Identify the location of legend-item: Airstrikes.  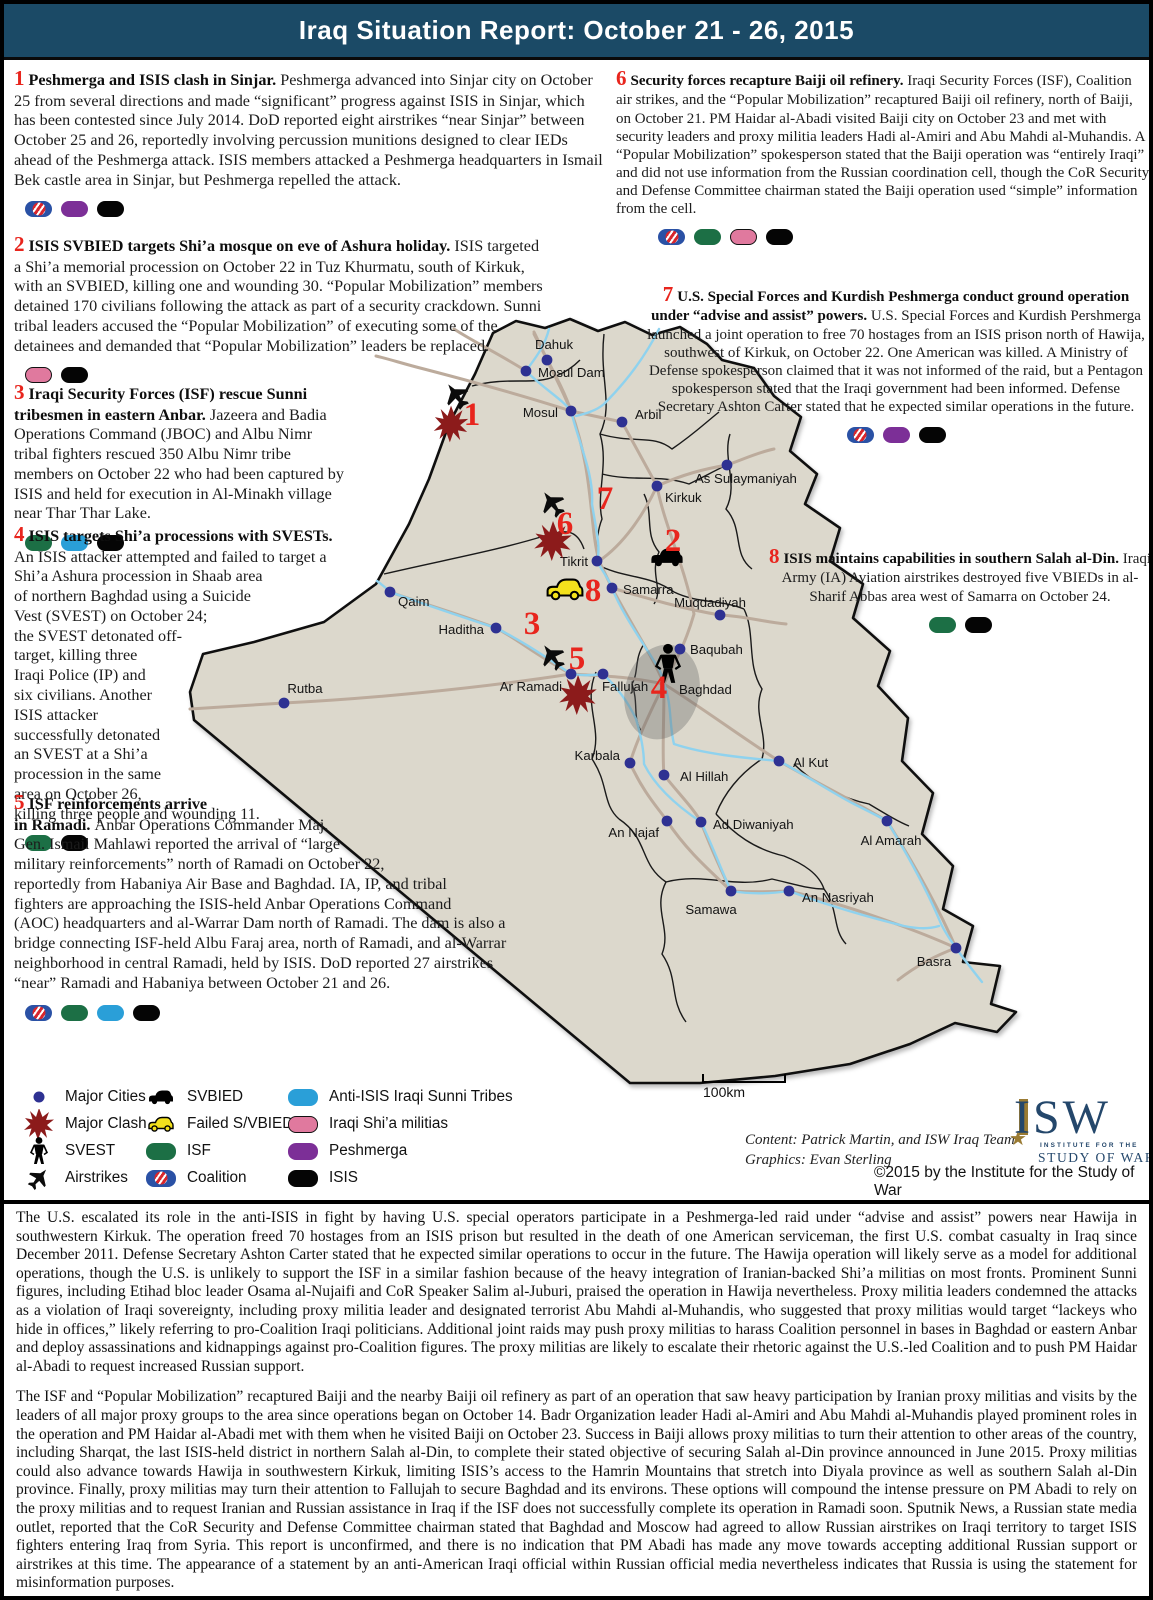
(83, 1178).